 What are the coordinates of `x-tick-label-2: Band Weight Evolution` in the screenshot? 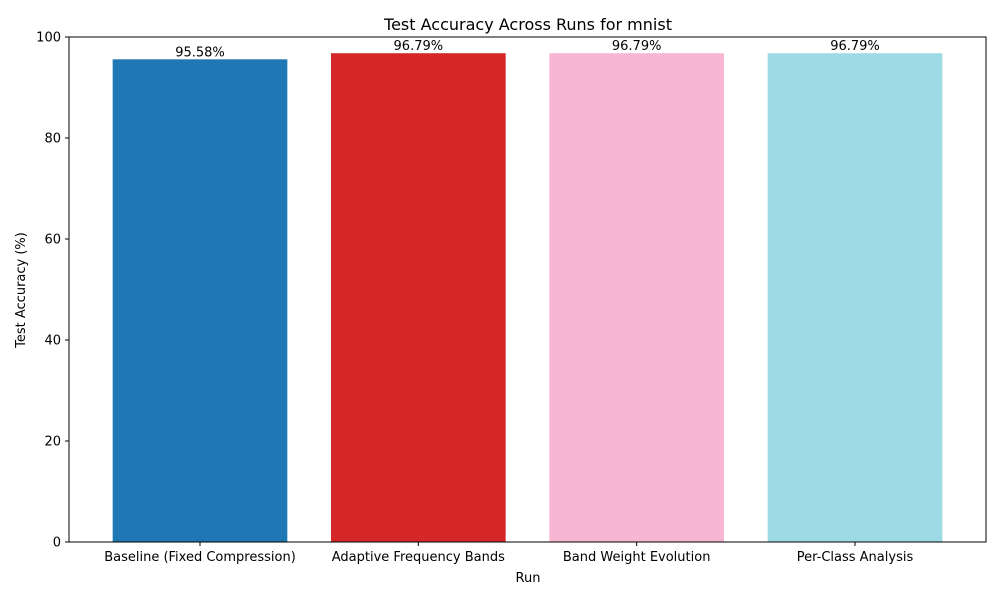 It's located at (637, 557).